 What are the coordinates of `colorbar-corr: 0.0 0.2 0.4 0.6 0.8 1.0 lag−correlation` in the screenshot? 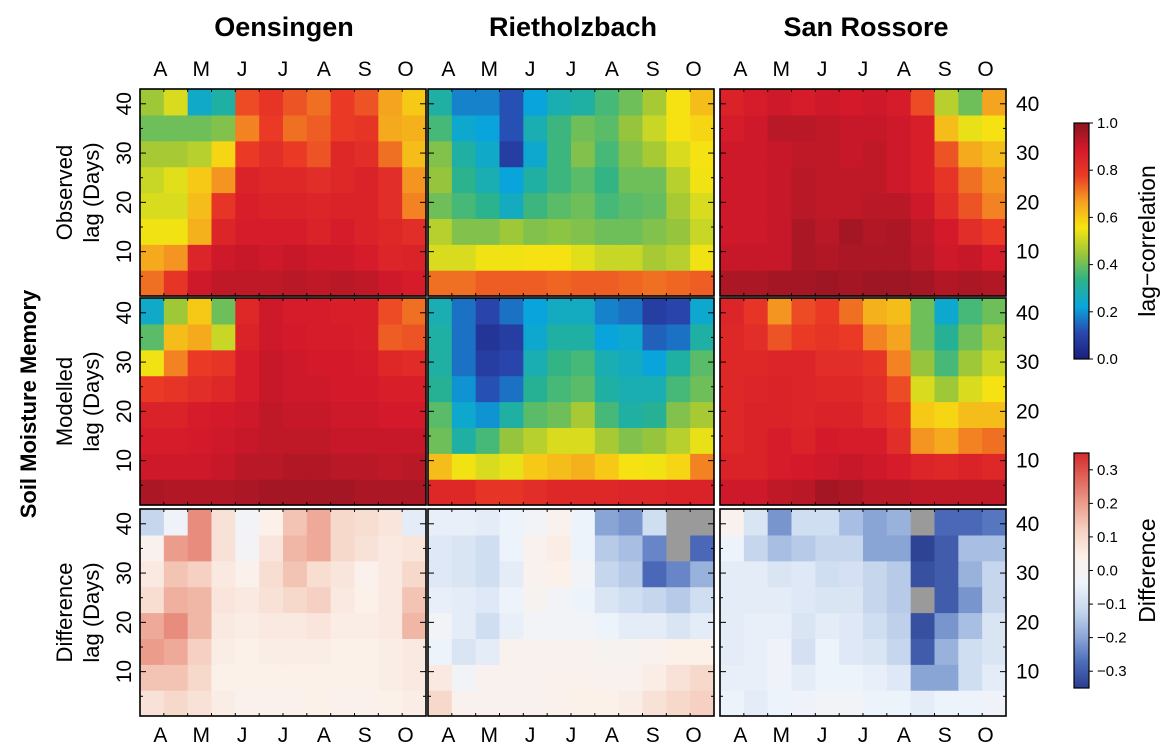 It's located at (1116, 241).